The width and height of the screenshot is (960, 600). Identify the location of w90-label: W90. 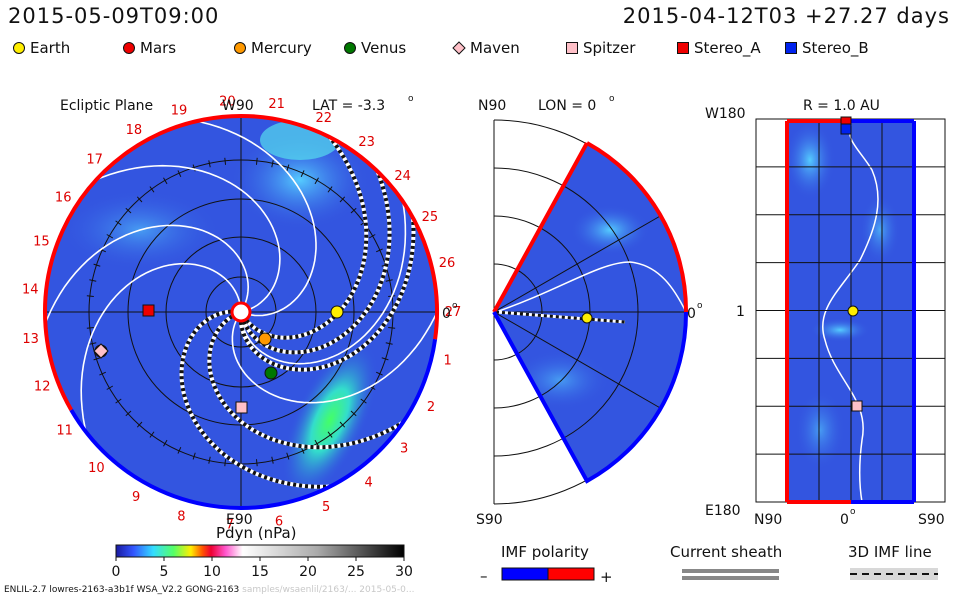
(238, 106).